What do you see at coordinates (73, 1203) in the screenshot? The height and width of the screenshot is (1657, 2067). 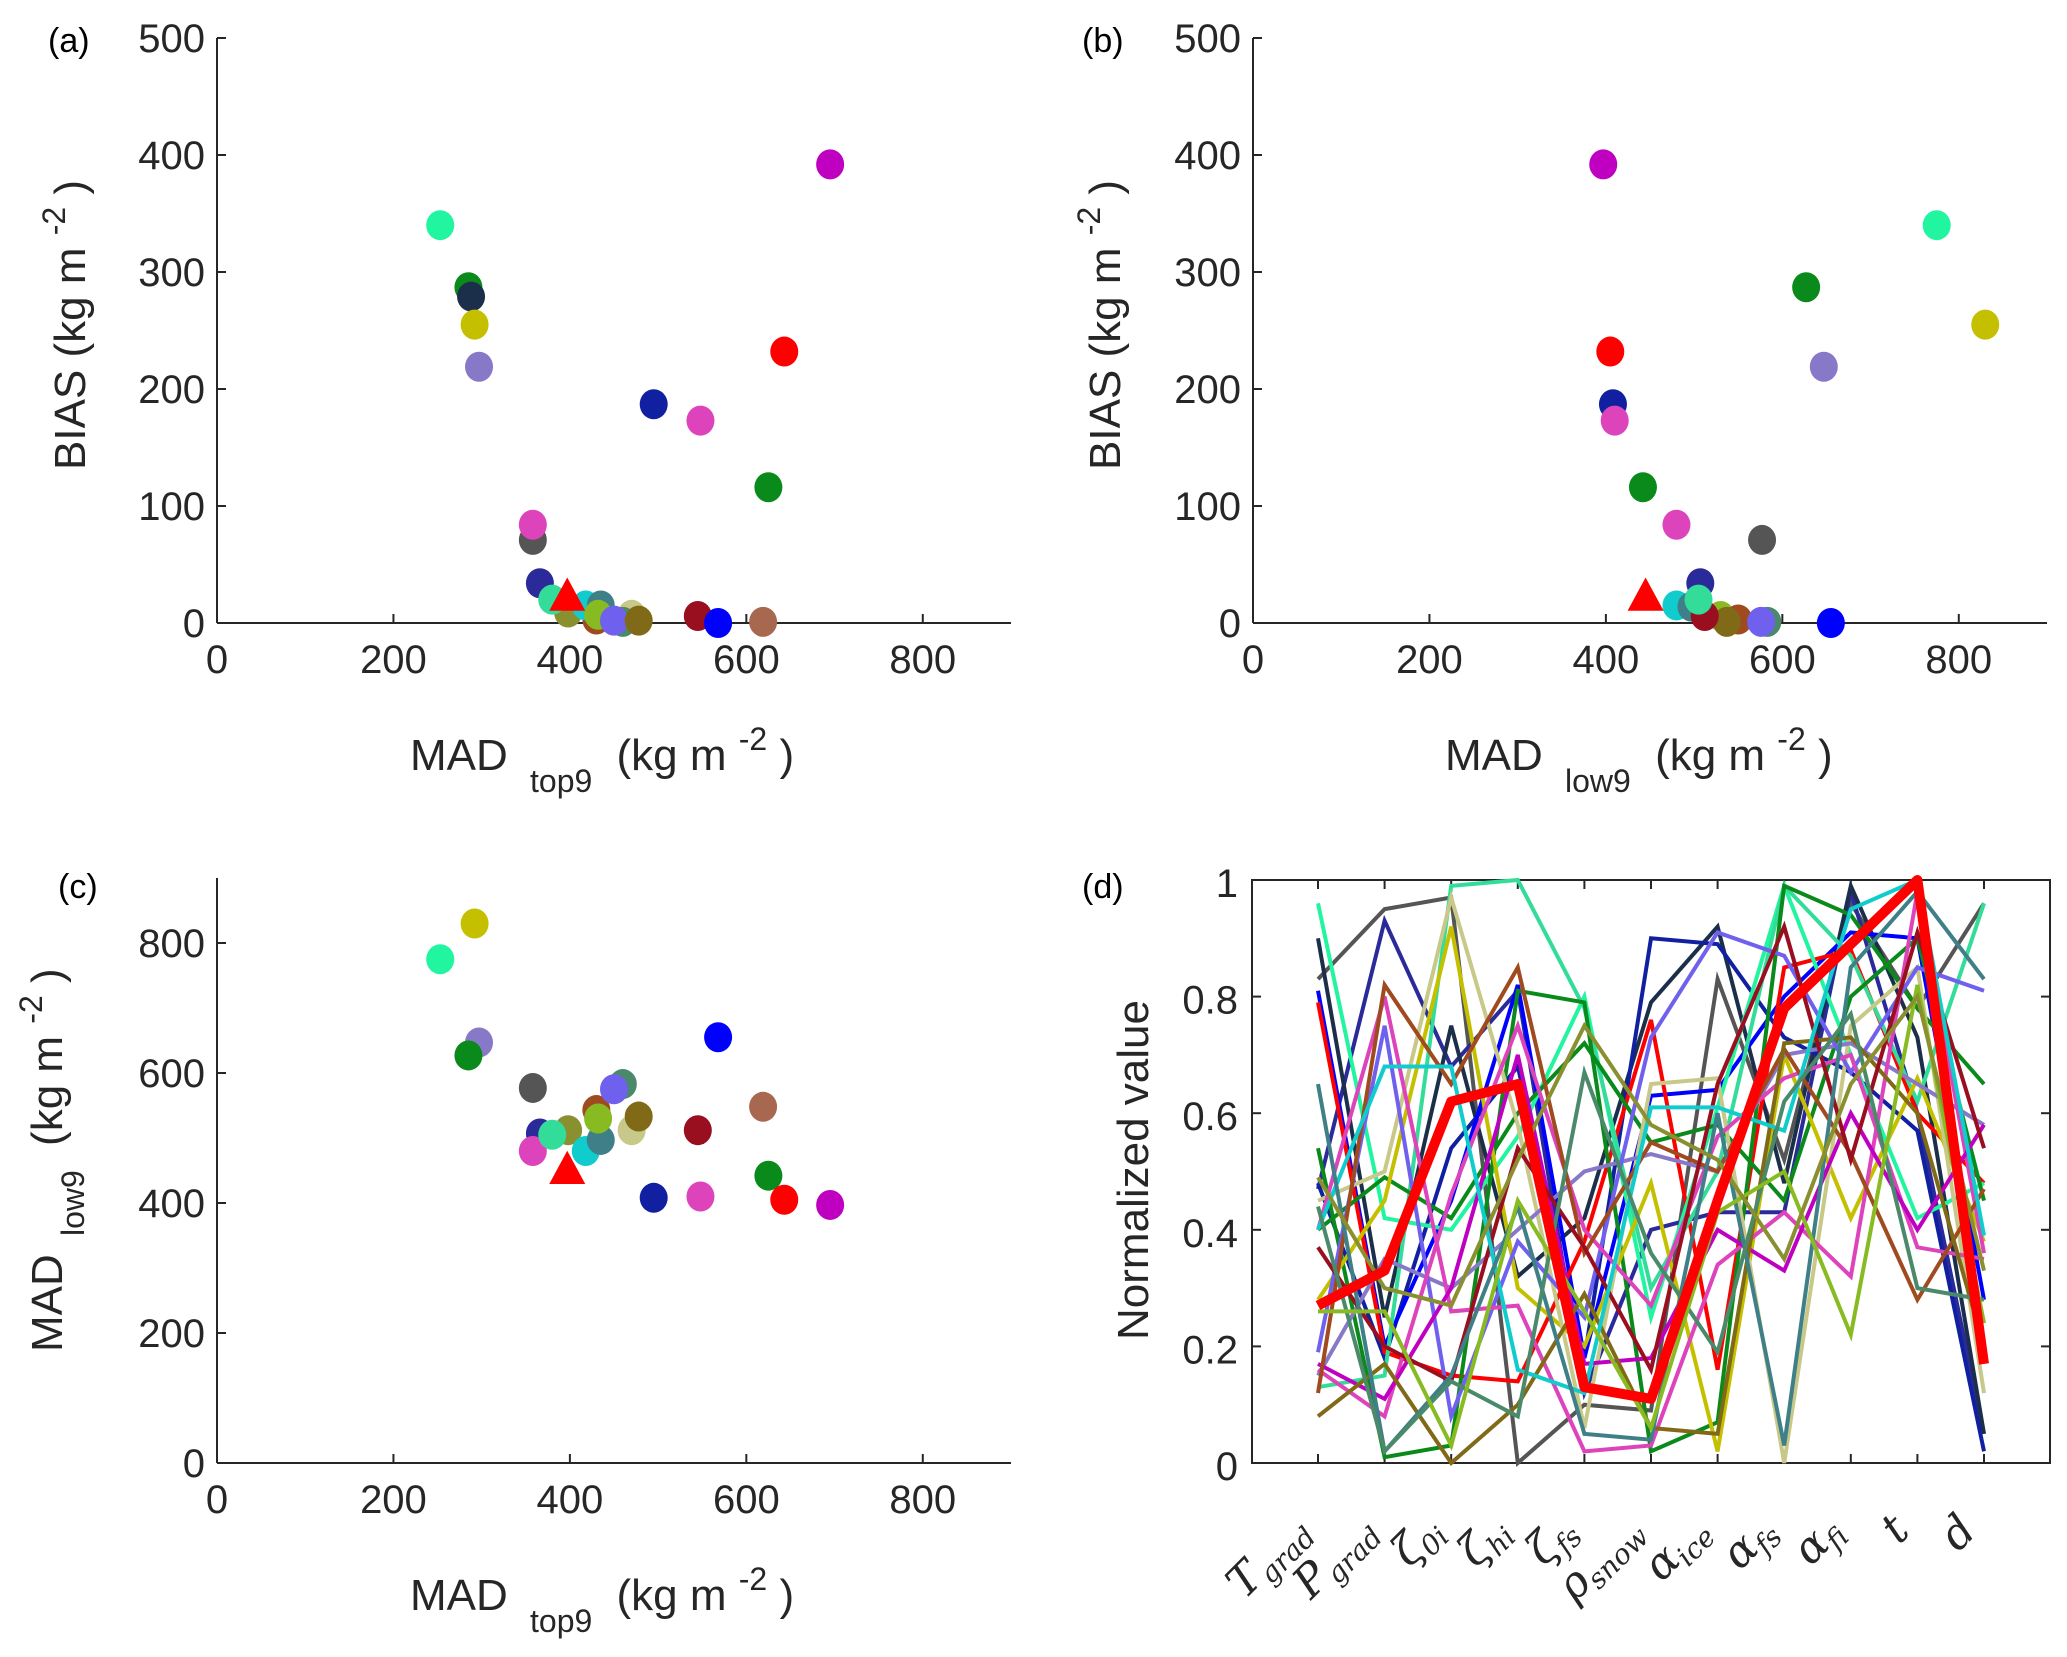 I see `panel-c-ylabel-sub: low9` at bounding box center [73, 1203].